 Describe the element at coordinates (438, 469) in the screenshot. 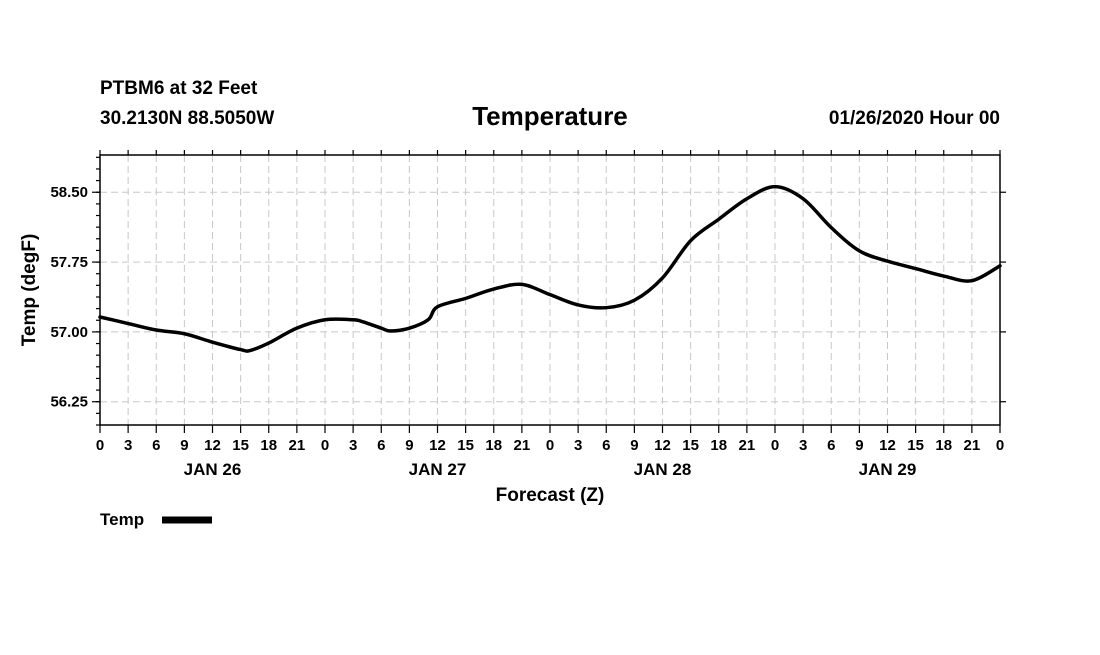

I see `day-label: JAN 27` at that location.